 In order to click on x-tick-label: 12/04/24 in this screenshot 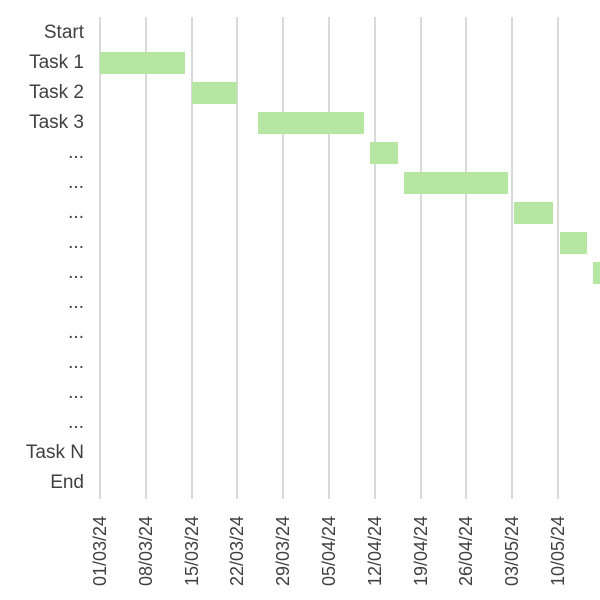, I will do `click(374, 550)`.